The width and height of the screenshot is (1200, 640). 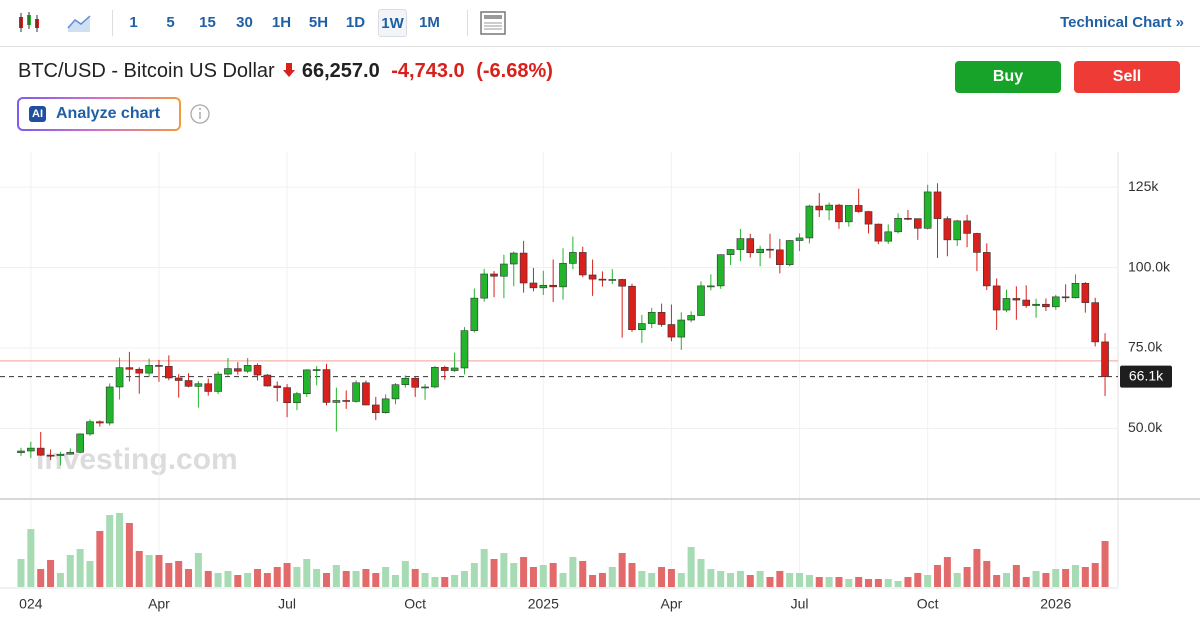 What do you see at coordinates (31, 604) in the screenshot?
I see `x-tick-label: 024` at bounding box center [31, 604].